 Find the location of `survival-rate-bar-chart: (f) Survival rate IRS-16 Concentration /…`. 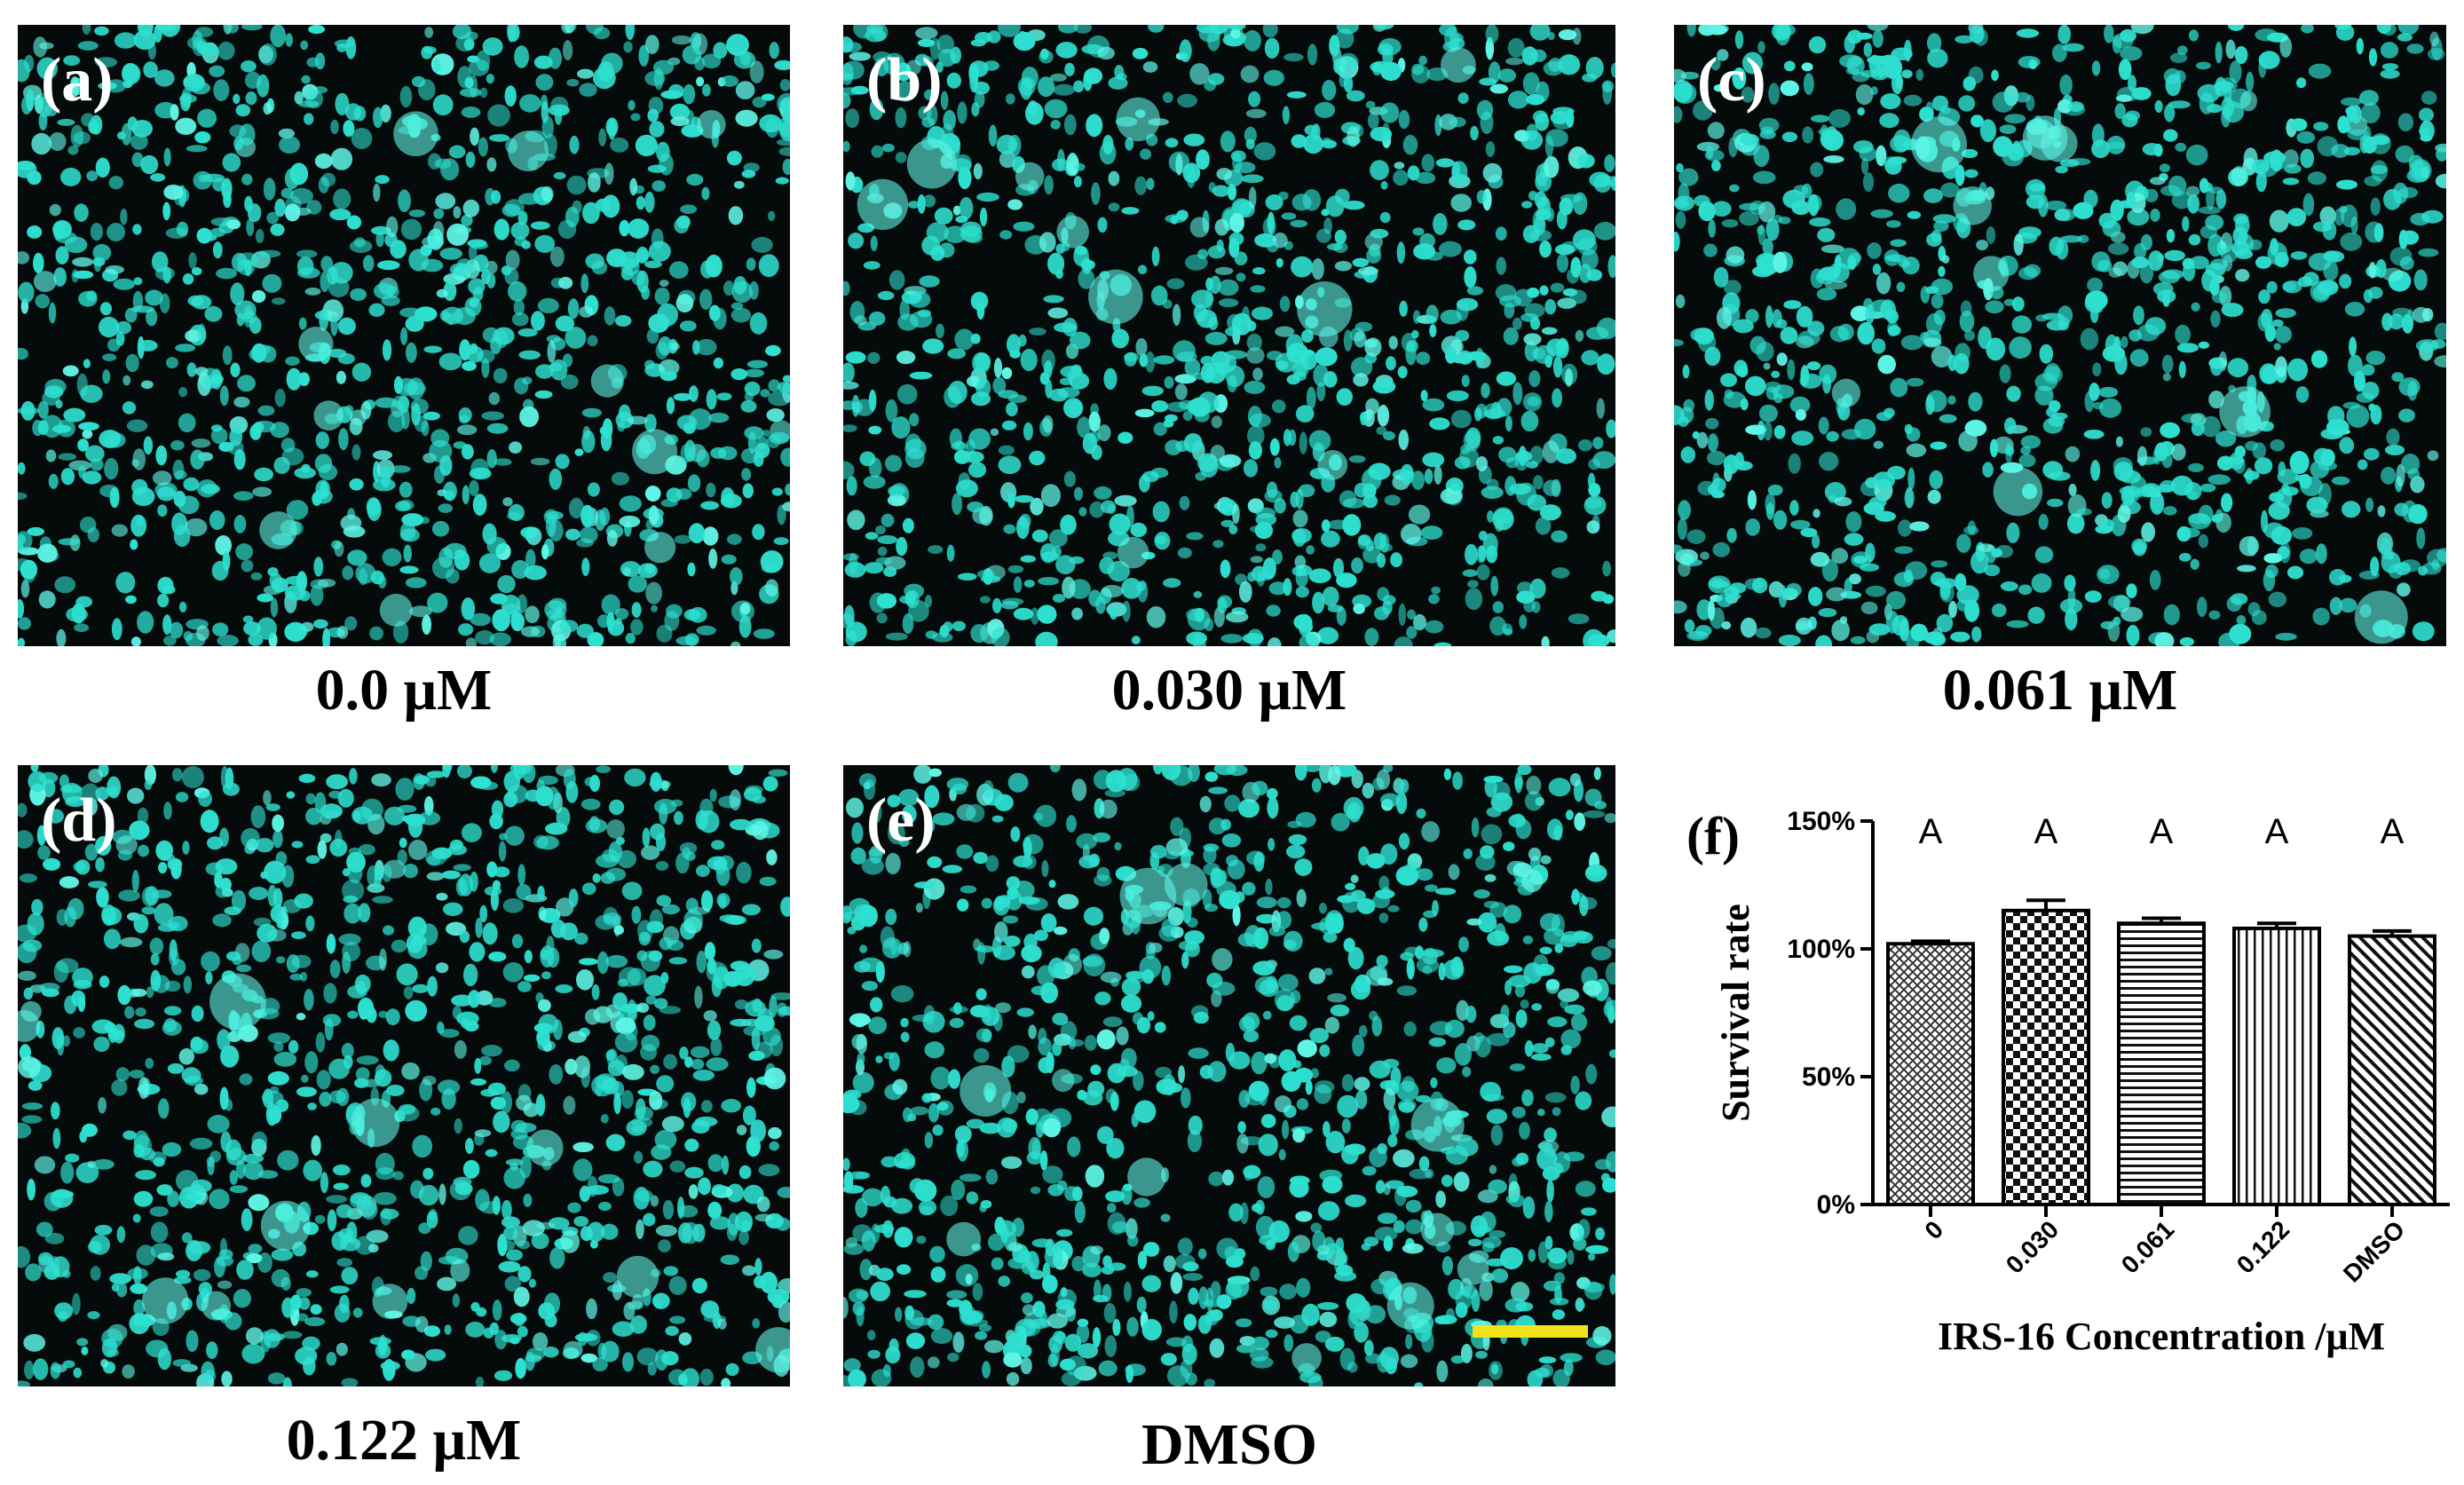

survival-rate-bar-chart: (f) Survival rate IRS-16 Concentration /… is located at coordinates (2068, 1082).